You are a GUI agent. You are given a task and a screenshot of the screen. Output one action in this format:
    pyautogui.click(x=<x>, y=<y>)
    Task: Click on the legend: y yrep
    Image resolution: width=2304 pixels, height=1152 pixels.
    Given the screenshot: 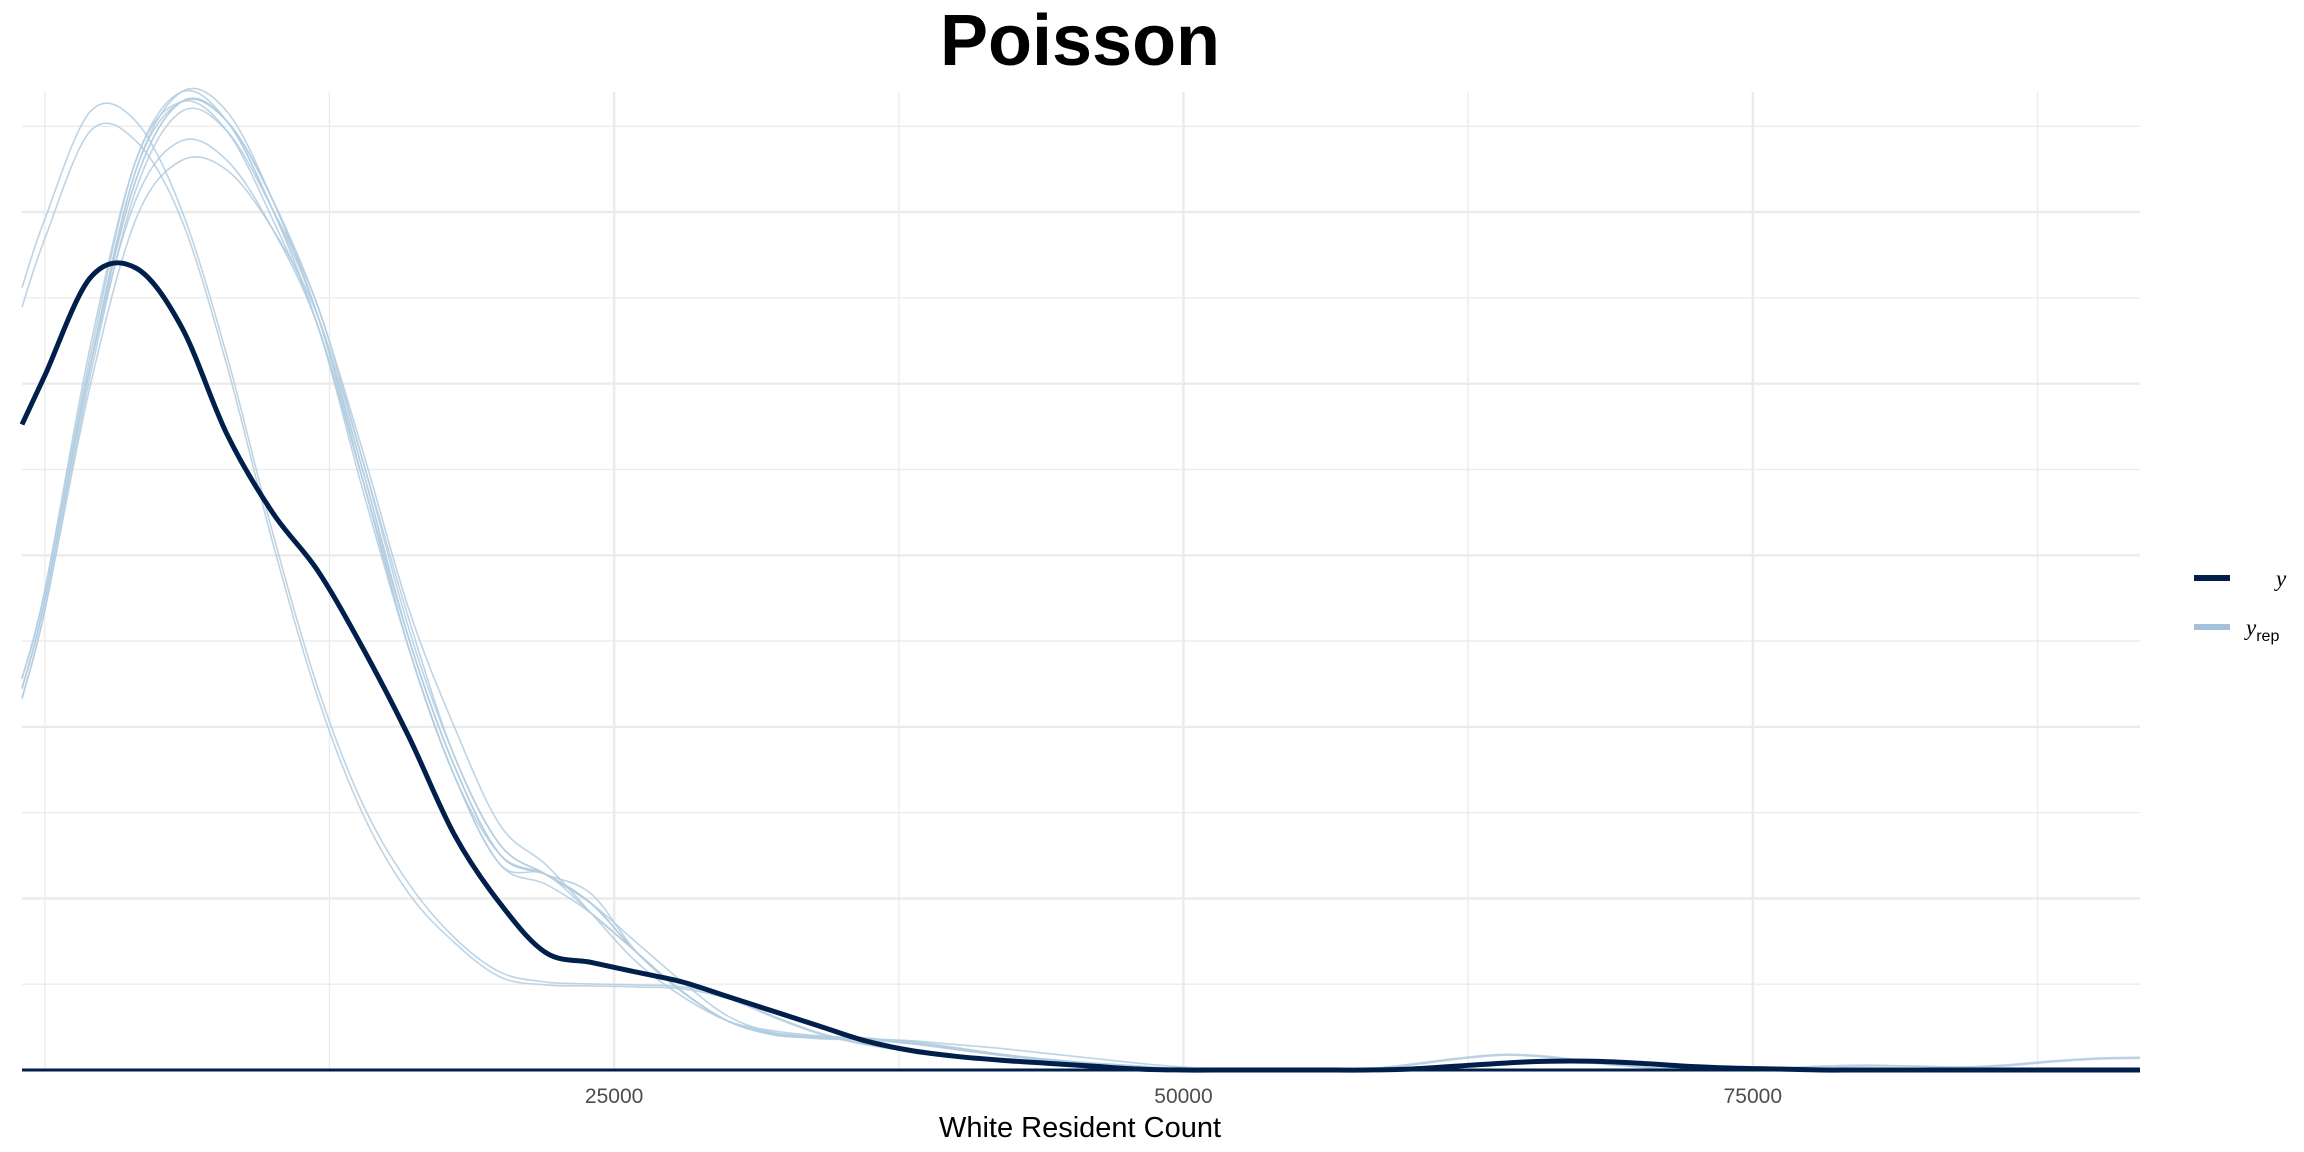 What is the action you would take?
    pyautogui.click(x=2240, y=605)
    